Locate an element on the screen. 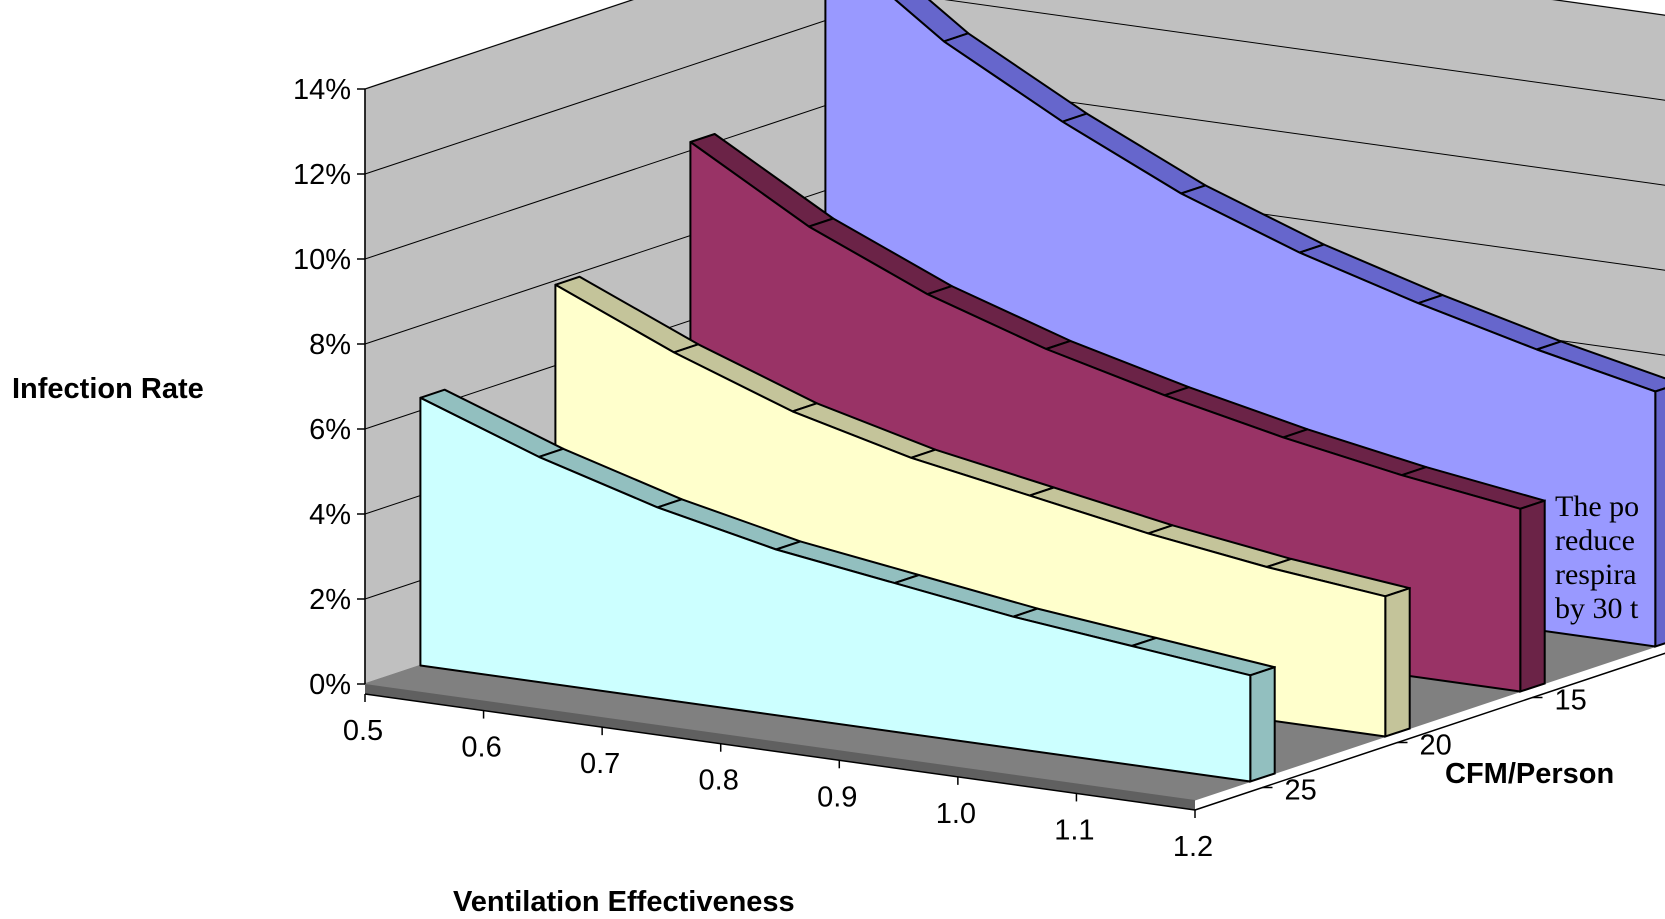 Image resolution: width=1665 pixels, height=919 pixels. x-tick-label: 0.6 is located at coordinates (481, 748).